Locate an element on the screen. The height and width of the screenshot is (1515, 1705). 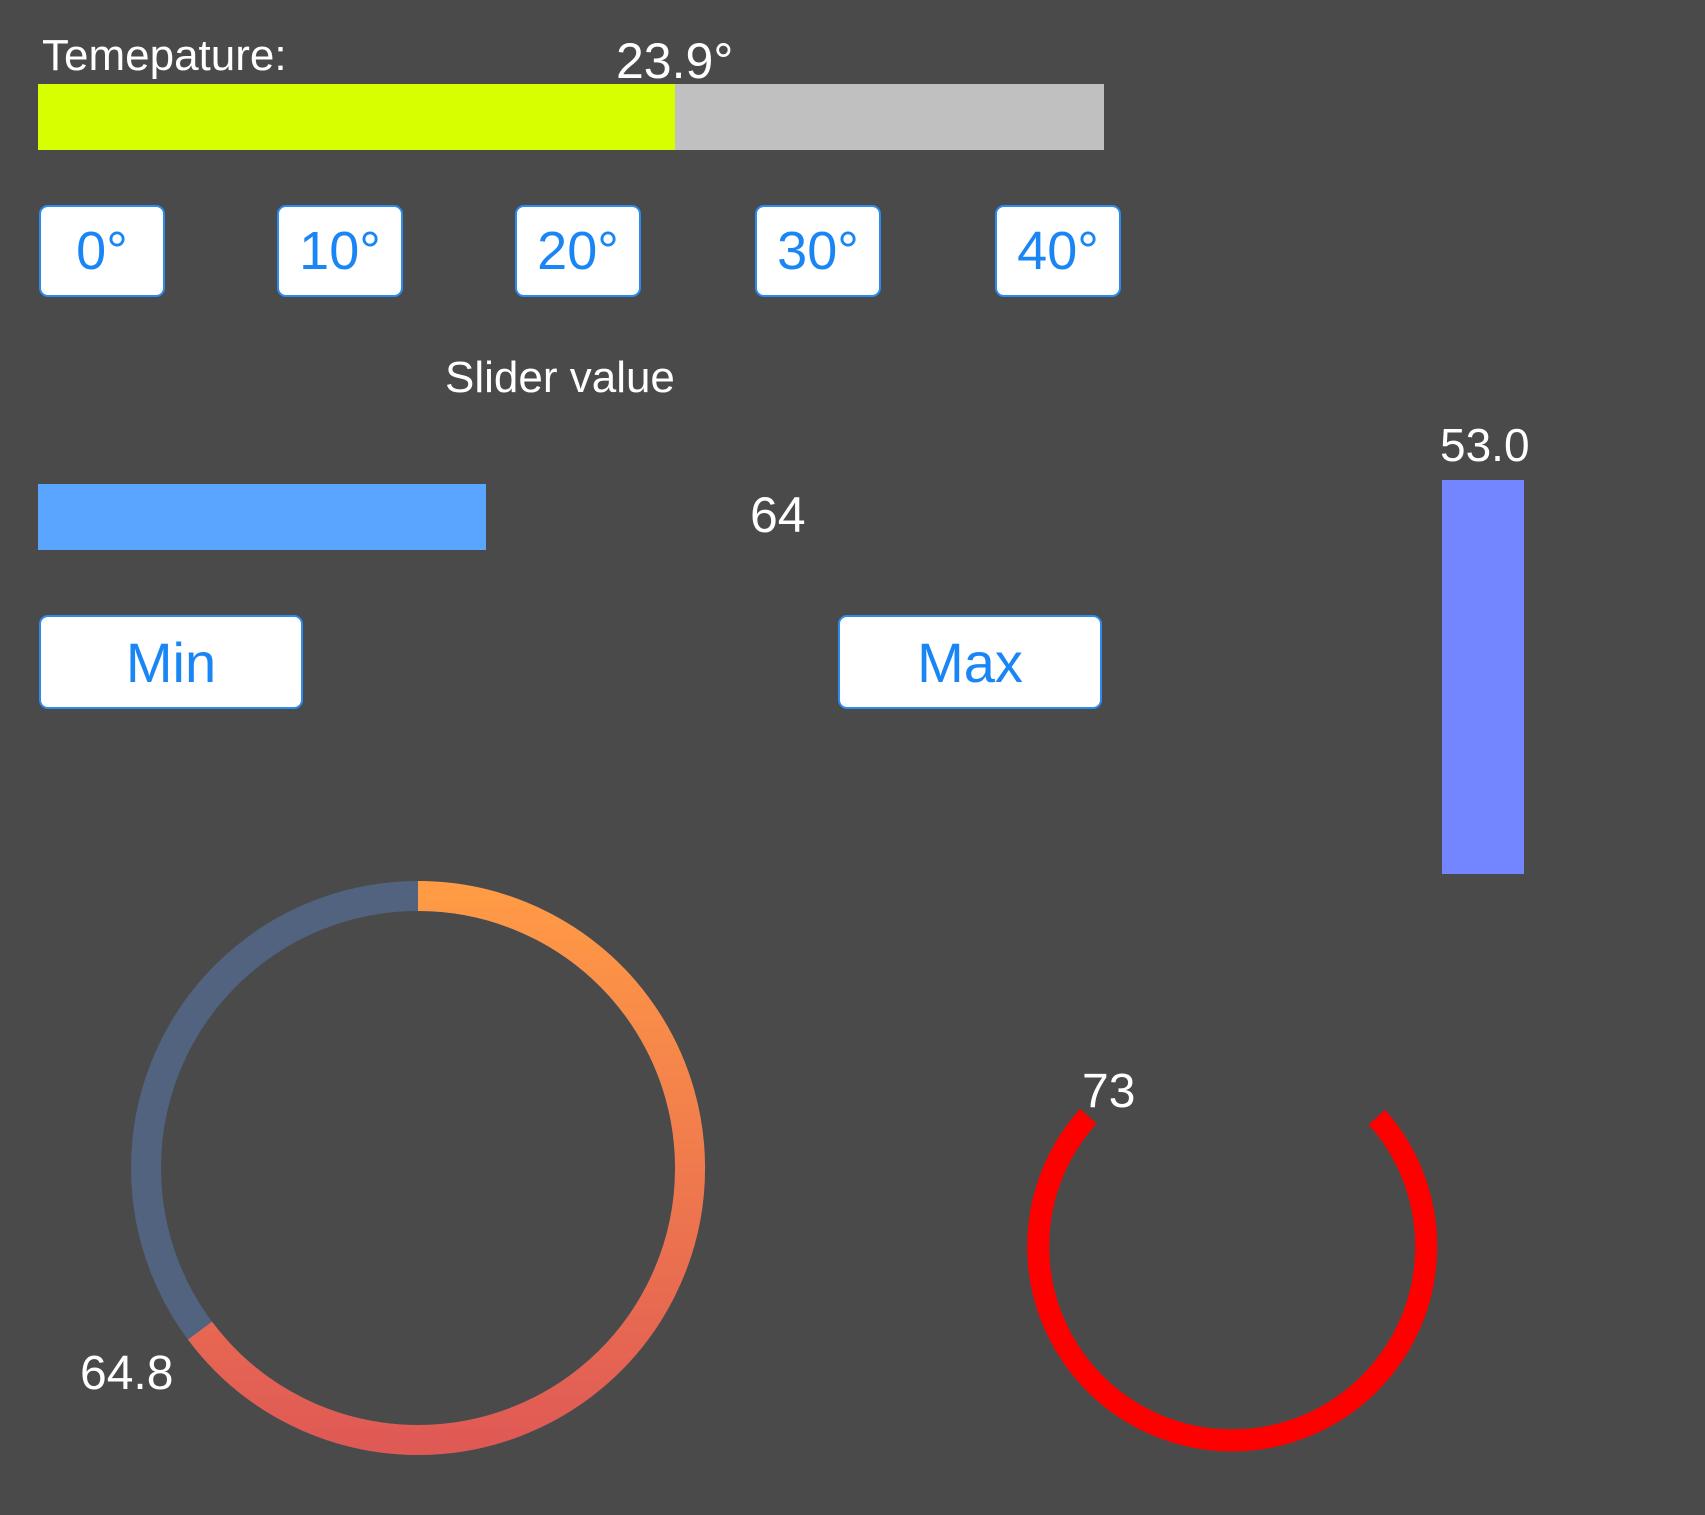
temperature-progress-fill is located at coordinates (356, 117).